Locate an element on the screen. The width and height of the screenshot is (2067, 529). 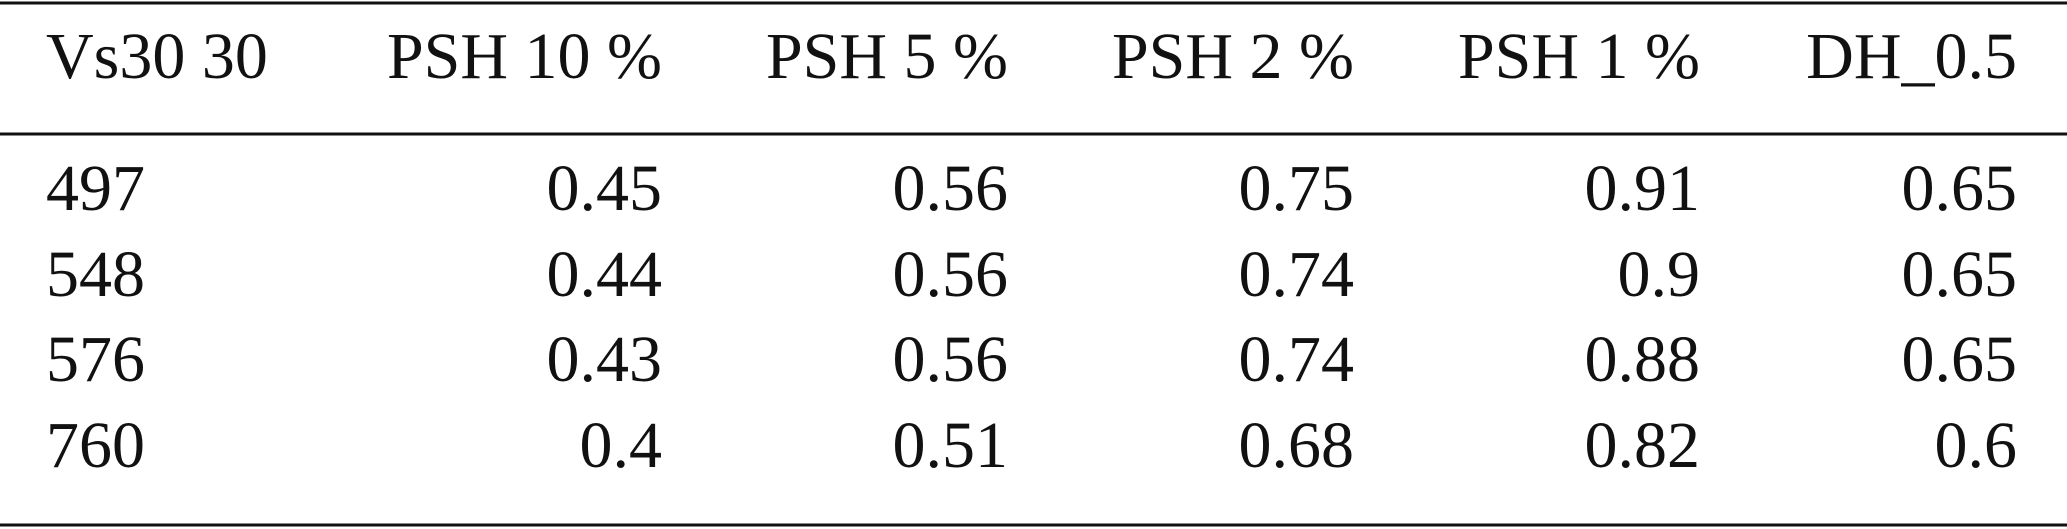
cell: 0.51 is located at coordinates (951, 445).